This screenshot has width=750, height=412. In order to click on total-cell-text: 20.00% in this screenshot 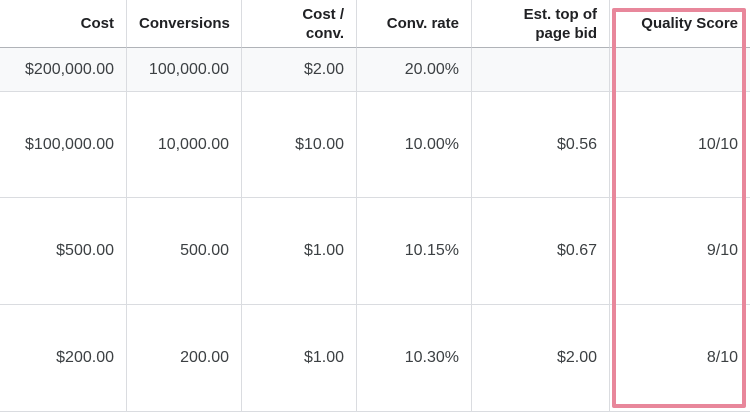, I will do `click(431, 69)`.